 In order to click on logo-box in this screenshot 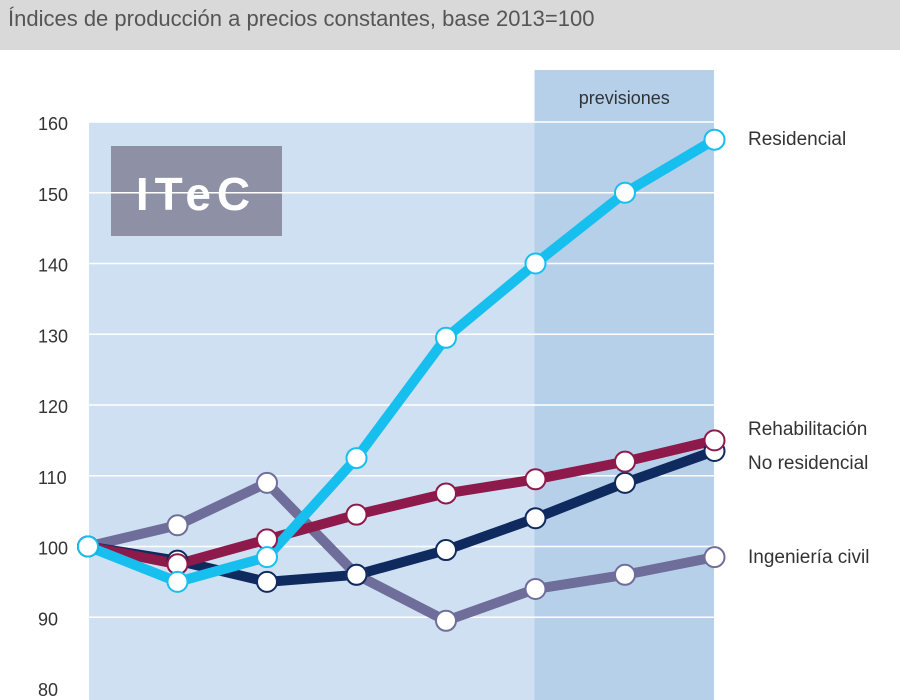, I will do `click(196, 191)`.